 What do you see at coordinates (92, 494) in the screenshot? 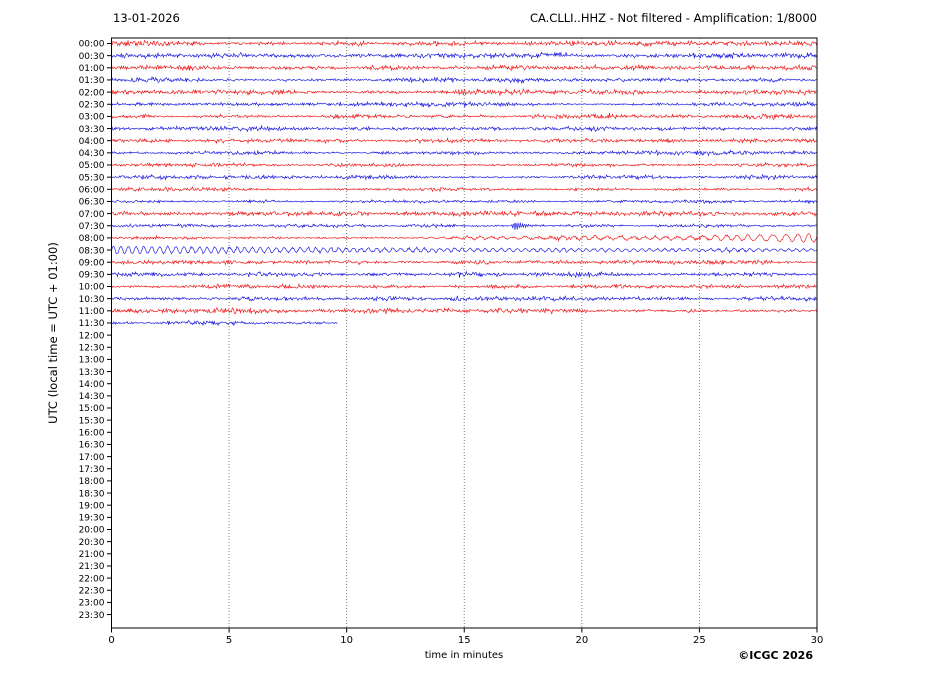
I see `y-tick-label: 18:30` at bounding box center [92, 494].